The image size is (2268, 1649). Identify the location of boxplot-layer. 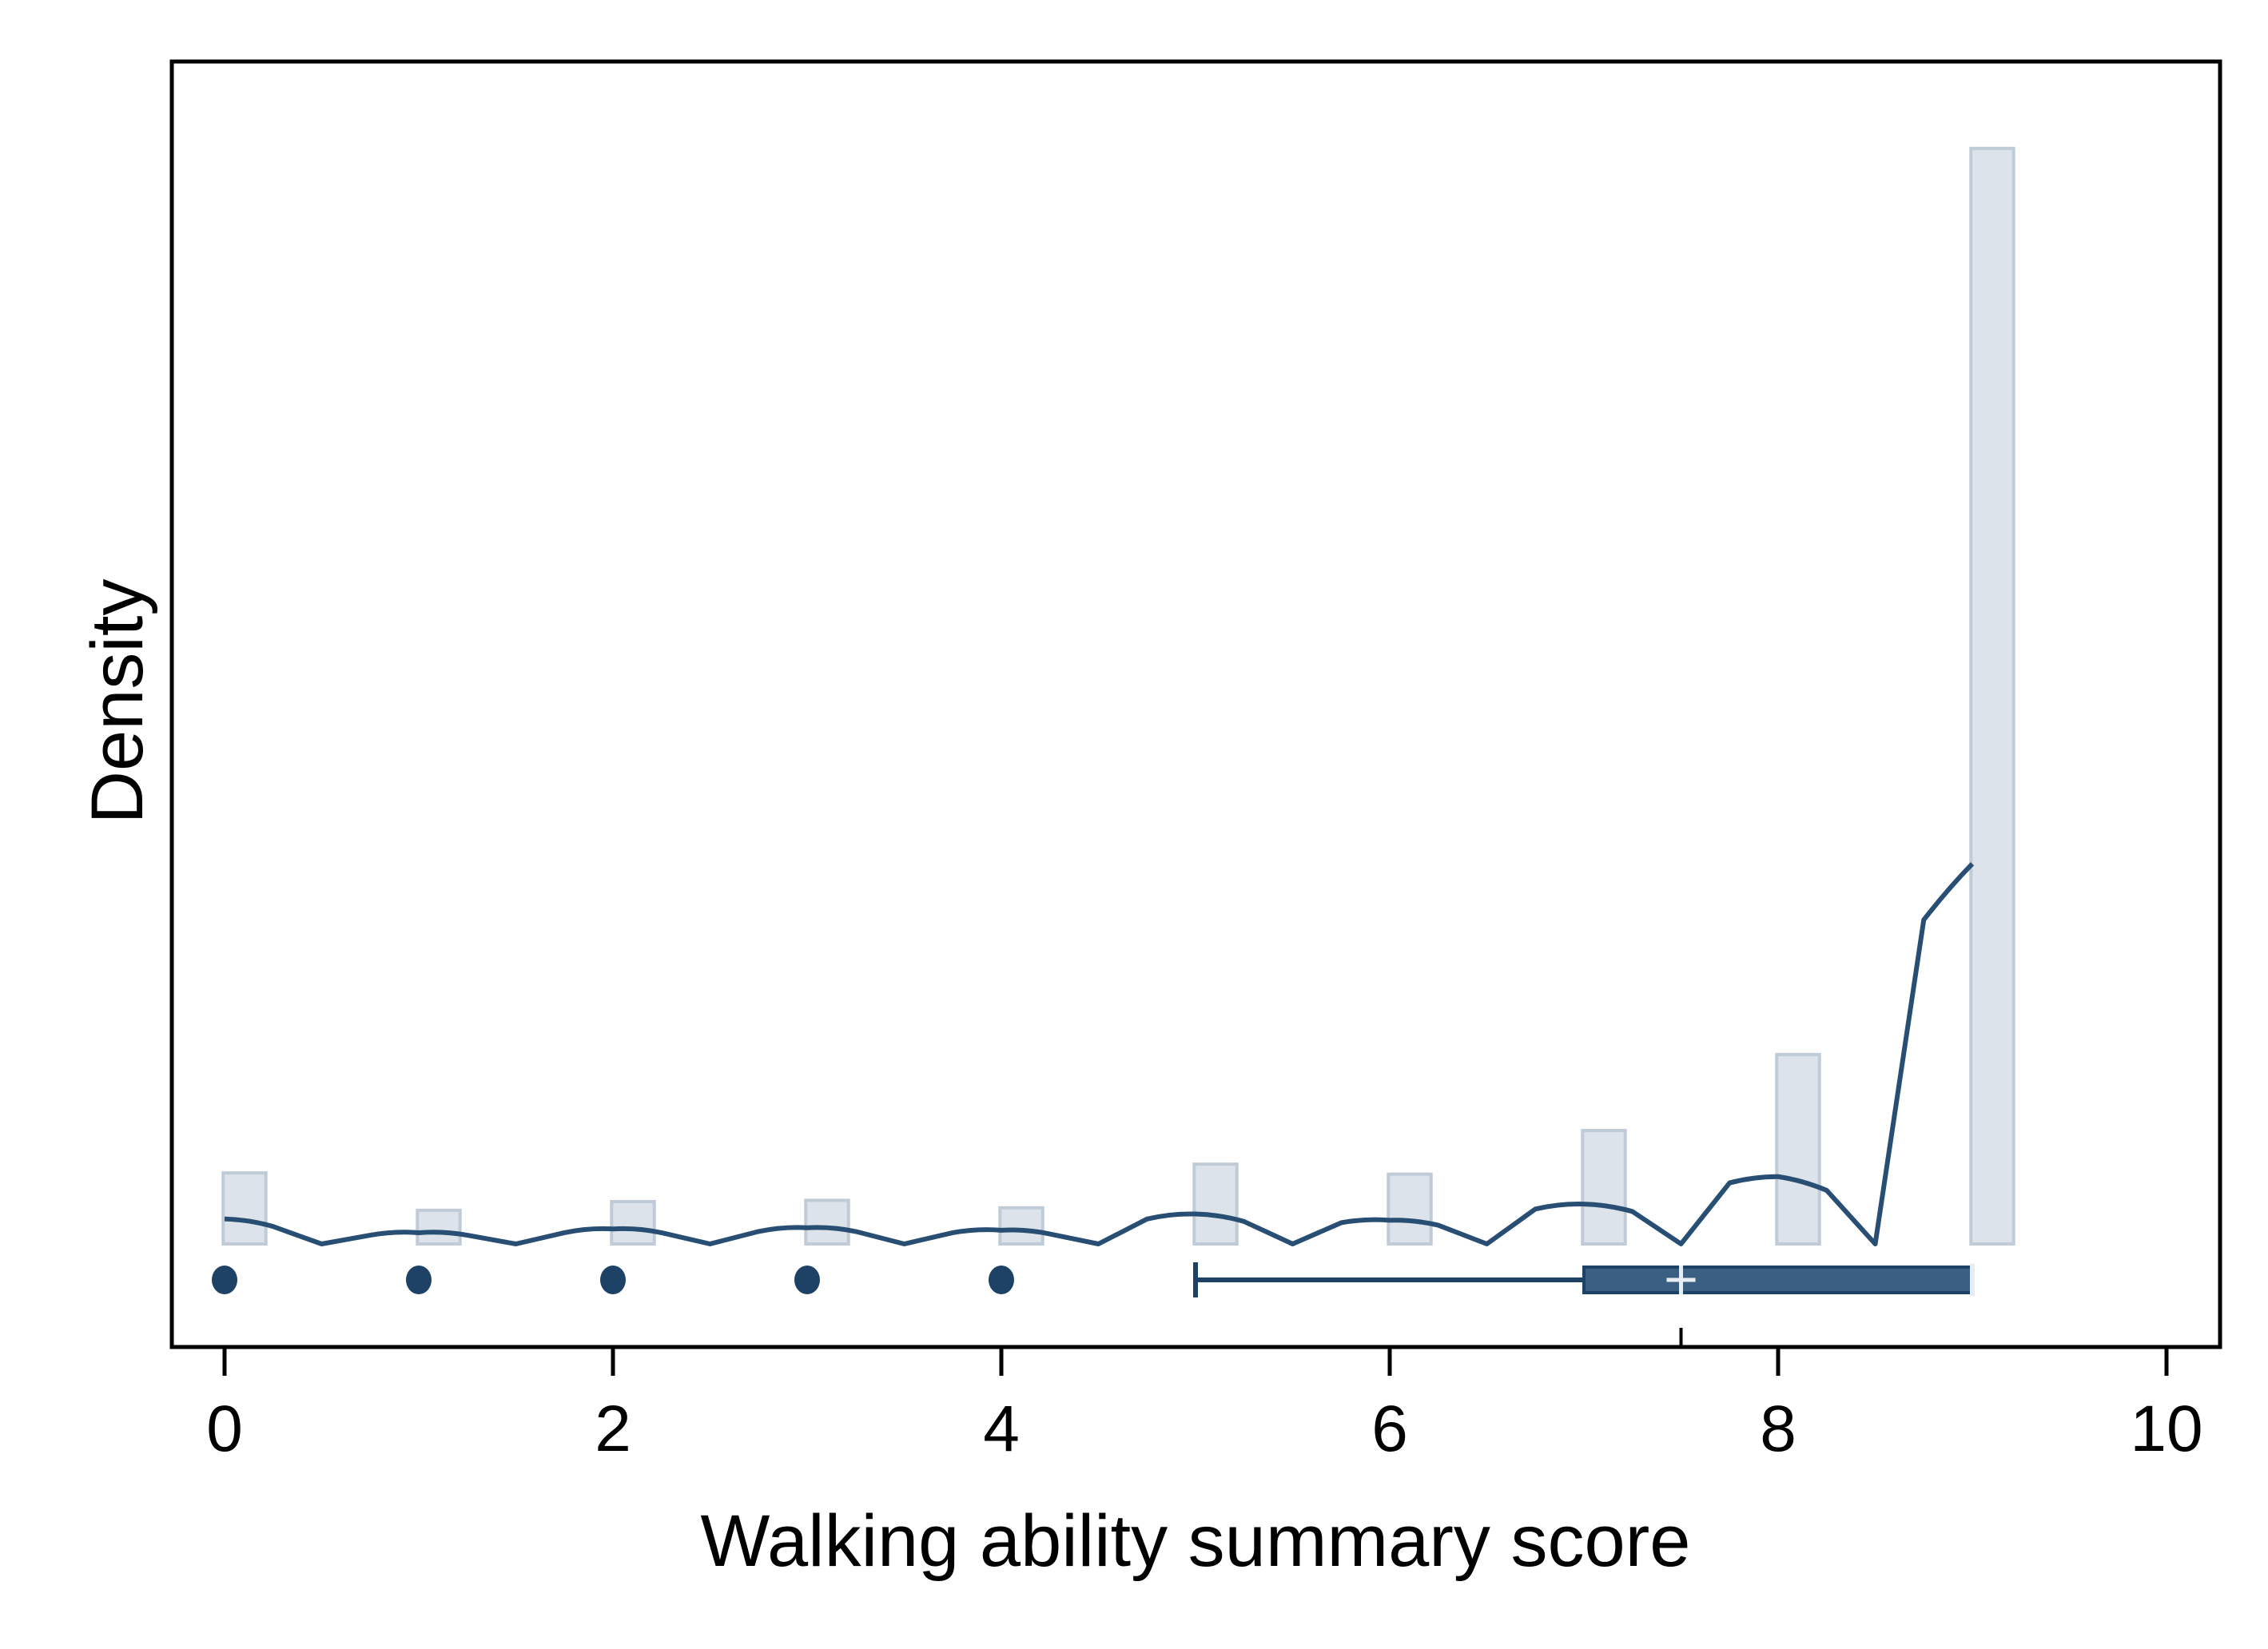
(1093, 1304).